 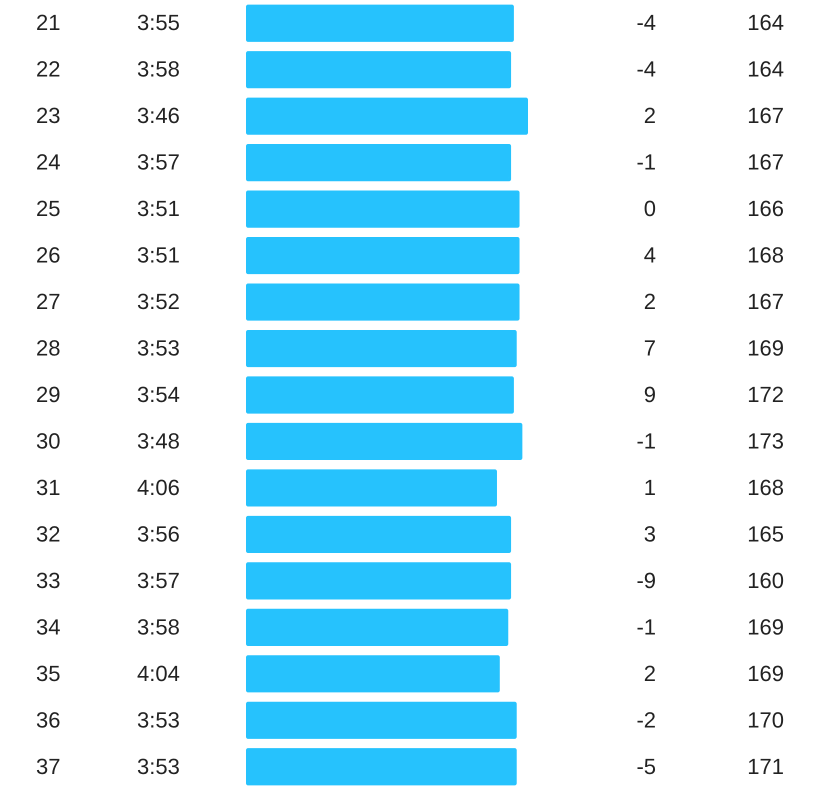 I want to click on y-tick-label: 21, so click(x=48, y=23).